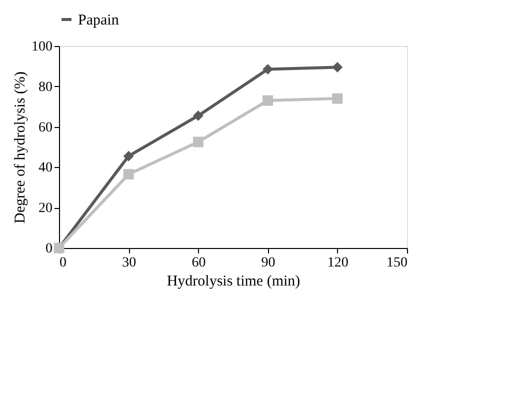  What do you see at coordinates (199, 263) in the screenshot?
I see `x-tick-label: 60` at bounding box center [199, 263].